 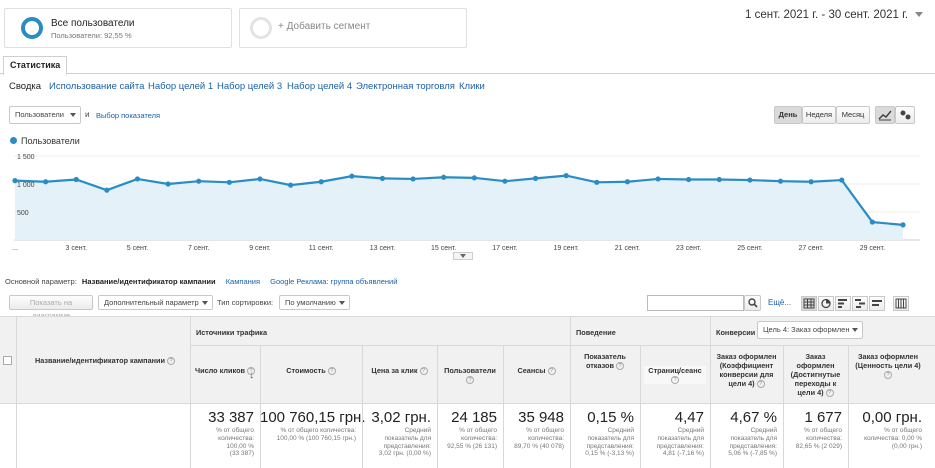 What do you see at coordinates (45, 115) in the screenshot?
I see `metric-select: Пользователи` at bounding box center [45, 115].